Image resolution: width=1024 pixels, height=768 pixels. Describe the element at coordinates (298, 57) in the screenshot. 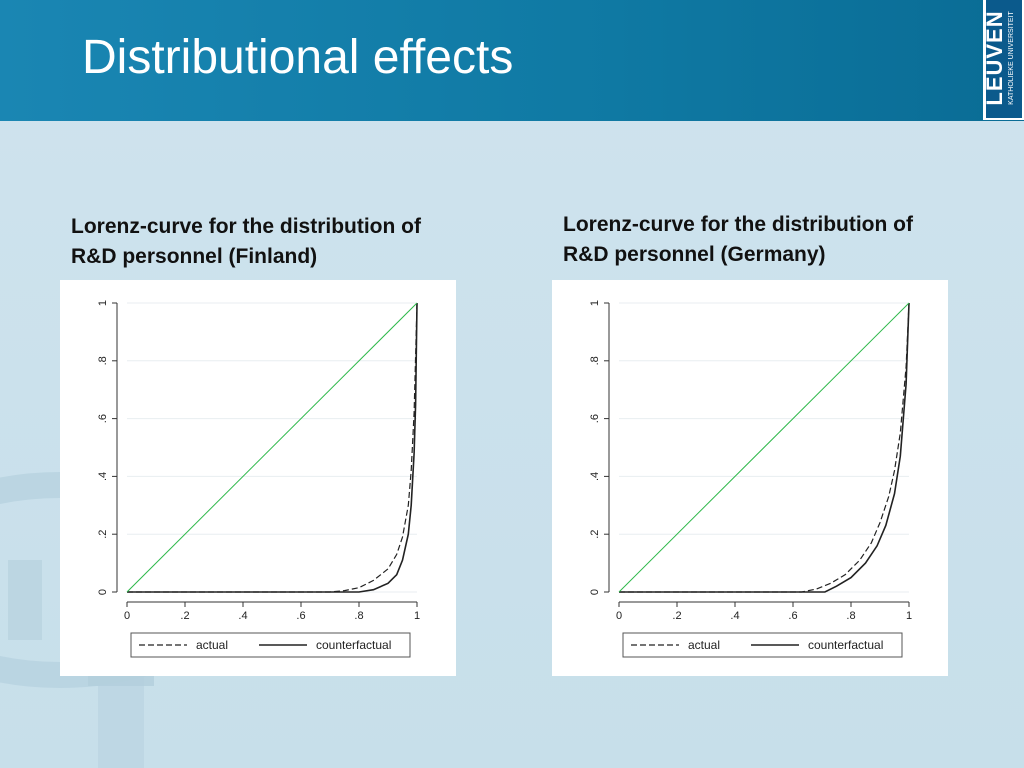

I see `slide-title: Distributional effects` at that location.